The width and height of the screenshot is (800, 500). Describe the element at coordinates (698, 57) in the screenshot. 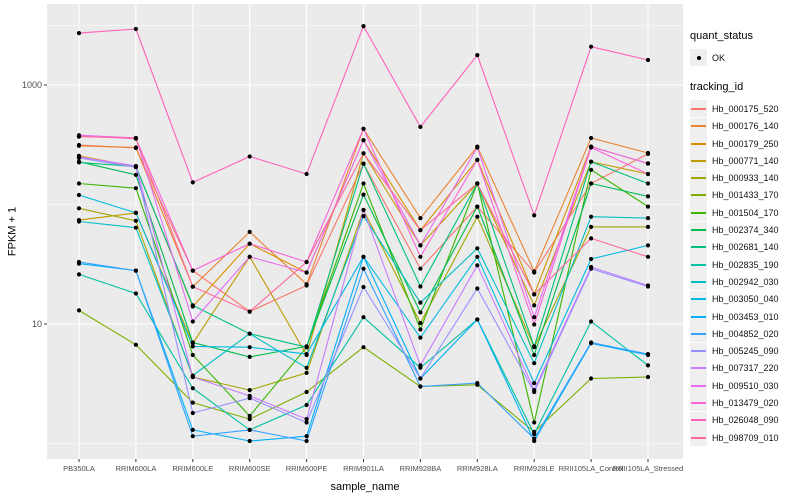

I see `point-marker-icon` at that location.